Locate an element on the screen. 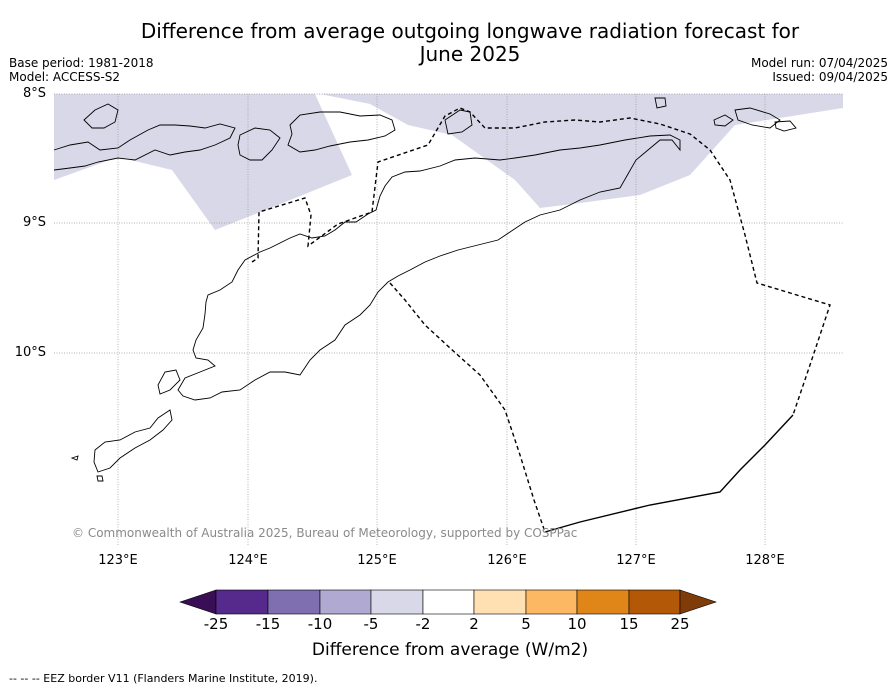  ndao-island is located at coordinates (74, 458).